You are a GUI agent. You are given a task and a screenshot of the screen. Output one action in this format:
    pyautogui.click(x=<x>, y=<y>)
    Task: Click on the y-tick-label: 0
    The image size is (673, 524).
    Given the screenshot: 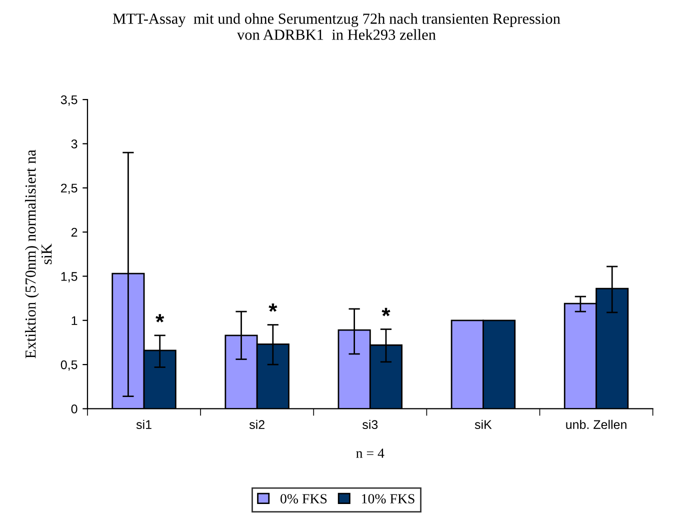 What is the action you would take?
    pyautogui.click(x=74, y=409)
    